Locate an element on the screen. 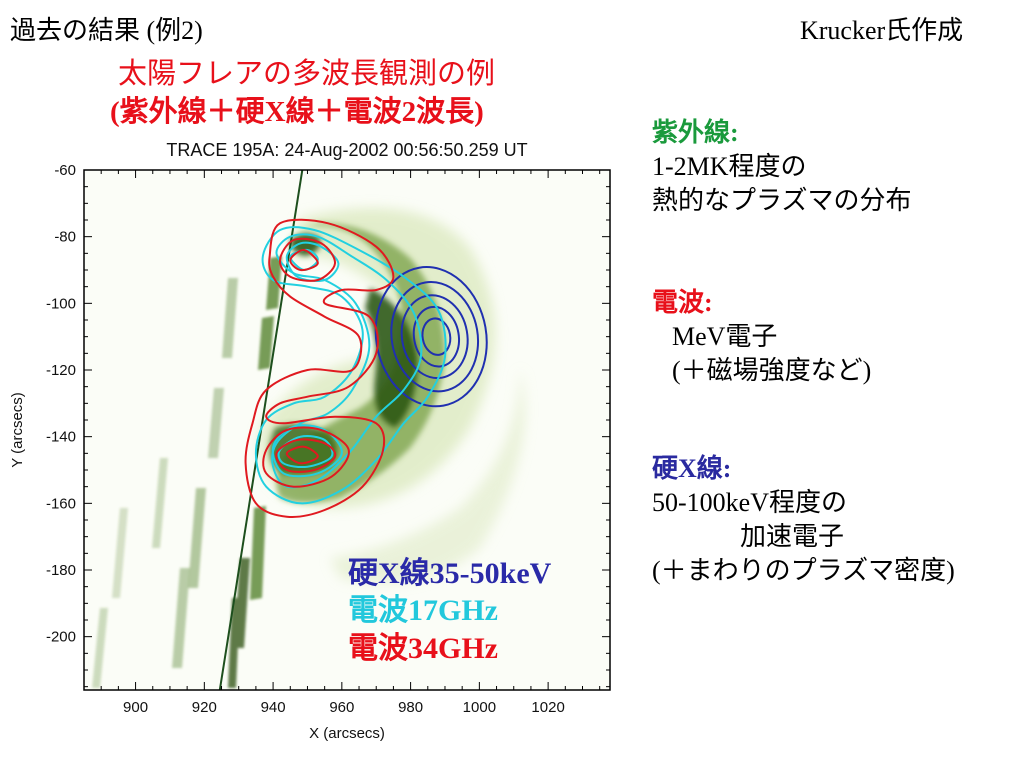 The height and width of the screenshot is (768, 1024). y-tick-label: -120 is located at coordinates (61, 370).